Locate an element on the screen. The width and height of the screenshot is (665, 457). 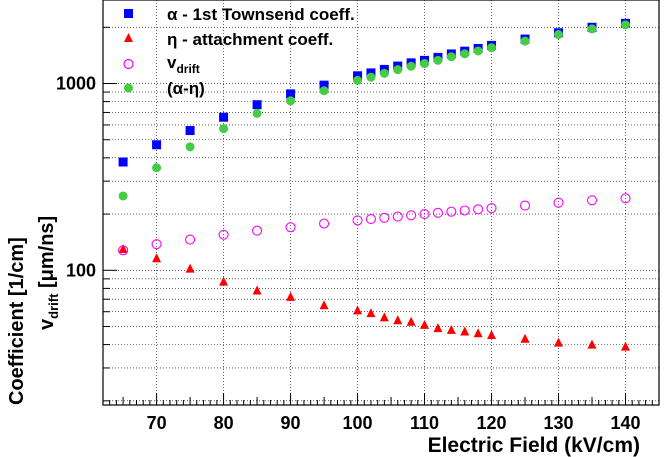
legend-label-alpha: α - 1st Townsend coeff. is located at coordinates (261, 14).